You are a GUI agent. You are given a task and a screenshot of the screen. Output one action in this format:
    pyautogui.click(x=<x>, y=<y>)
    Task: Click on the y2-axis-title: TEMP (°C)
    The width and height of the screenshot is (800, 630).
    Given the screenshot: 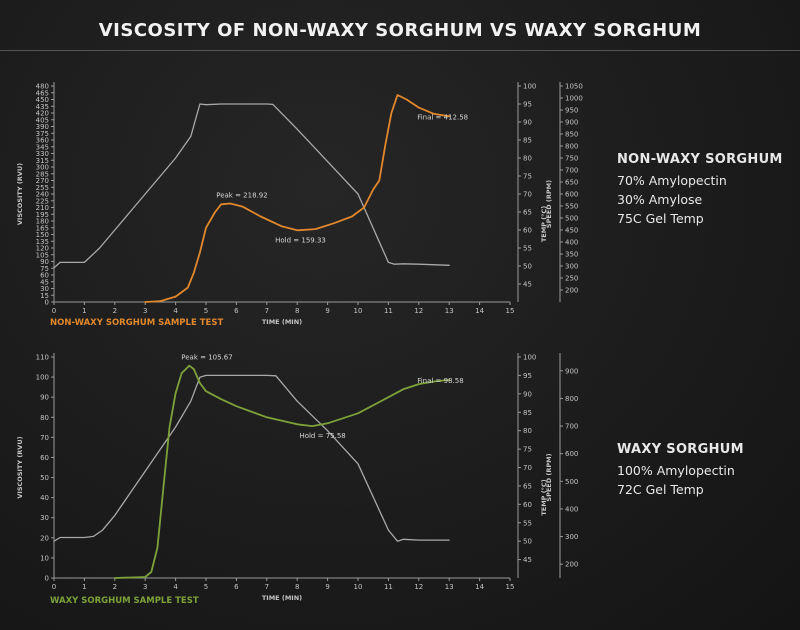 What is the action you would take?
    pyautogui.click(x=544, y=224)
    